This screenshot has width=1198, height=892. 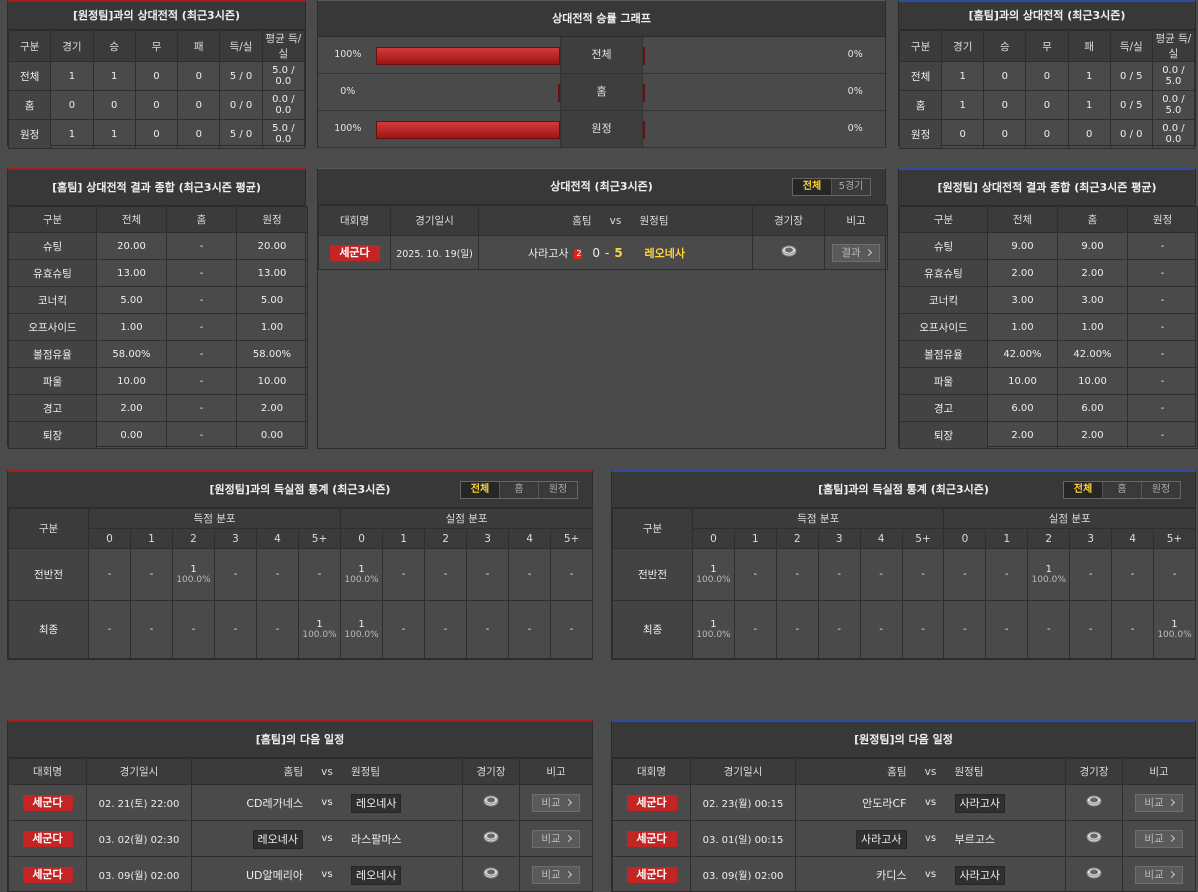 I want to click on row-label: 볼점유율, so click(x=52, y=354).